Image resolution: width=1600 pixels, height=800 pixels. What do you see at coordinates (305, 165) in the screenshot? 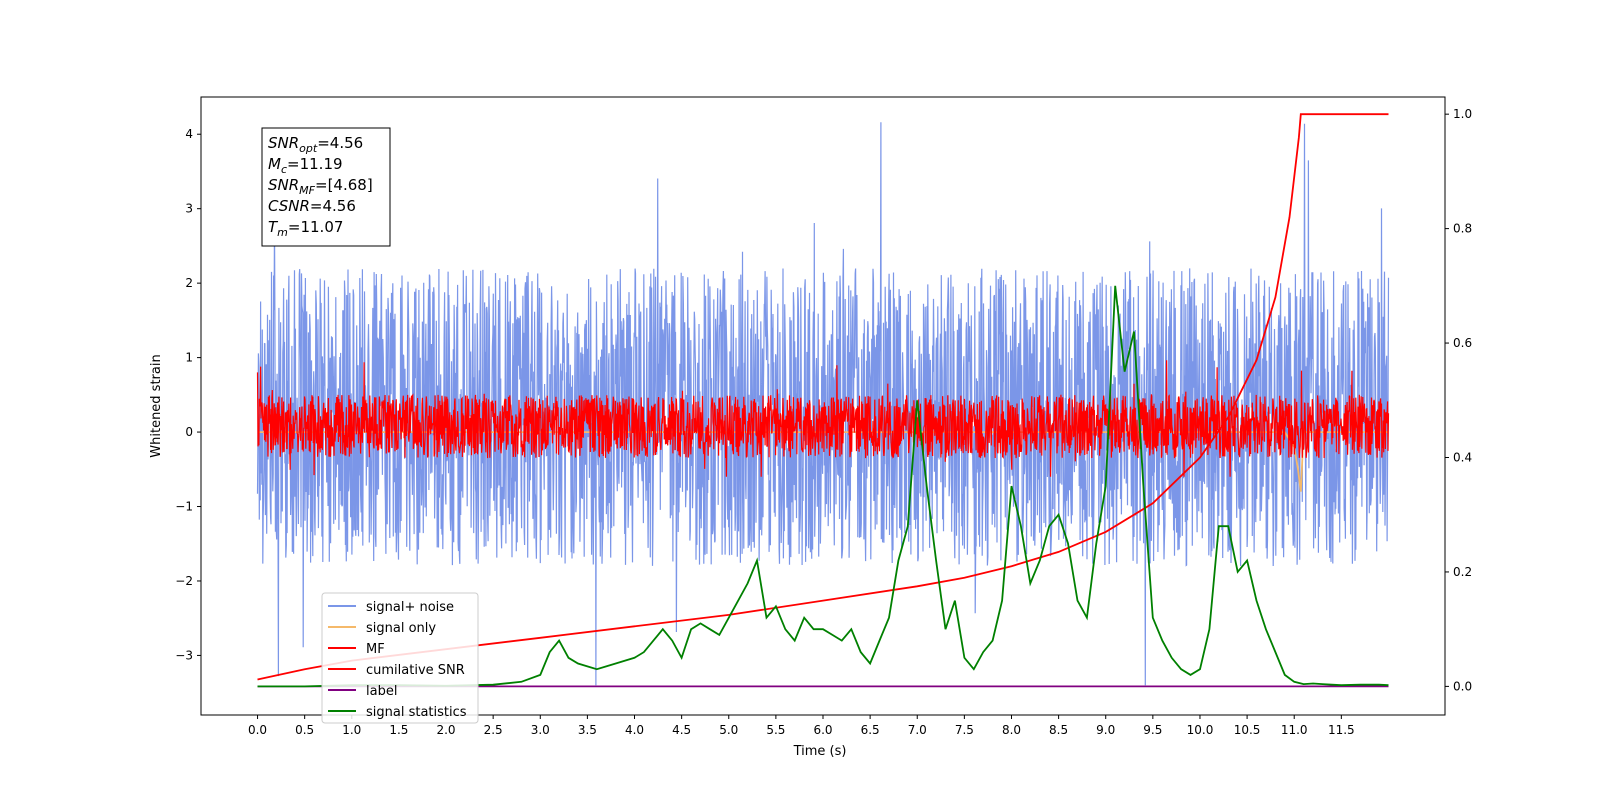
I see `annotation-line: Mc=11.19` at bounding box center [305, 165].